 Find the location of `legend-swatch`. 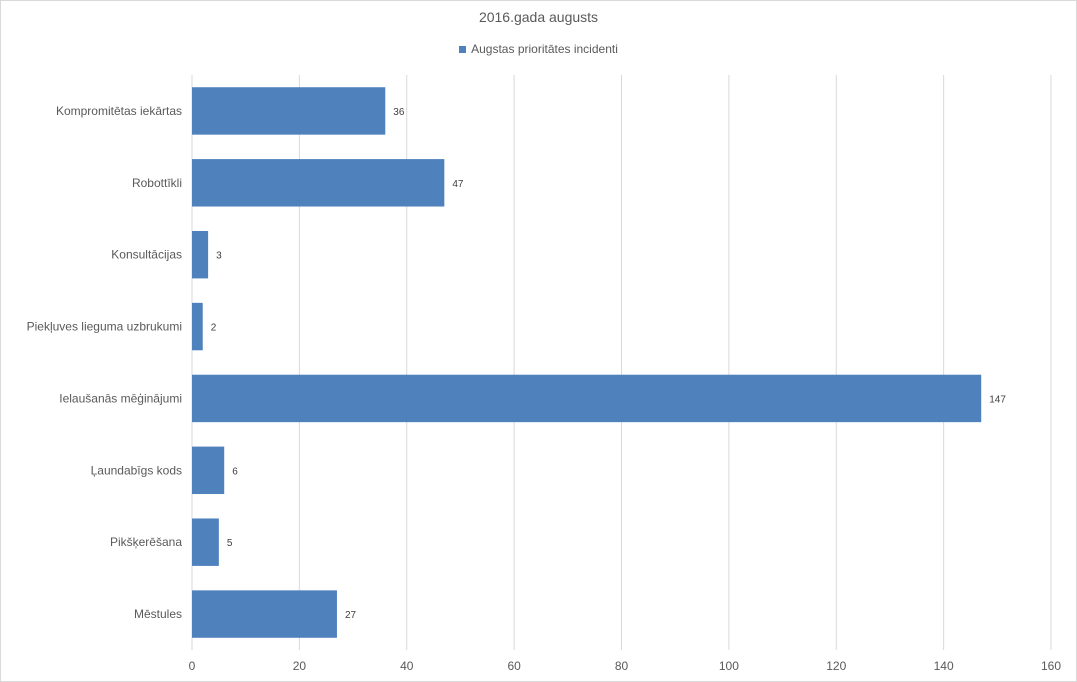

legend-swatch is located at coordinates (463, 49).